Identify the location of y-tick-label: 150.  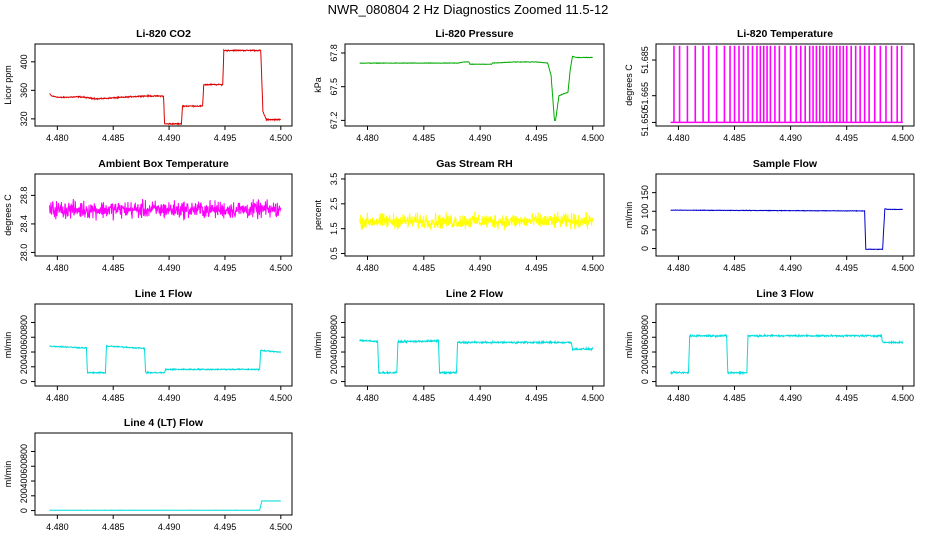
(645, 192).